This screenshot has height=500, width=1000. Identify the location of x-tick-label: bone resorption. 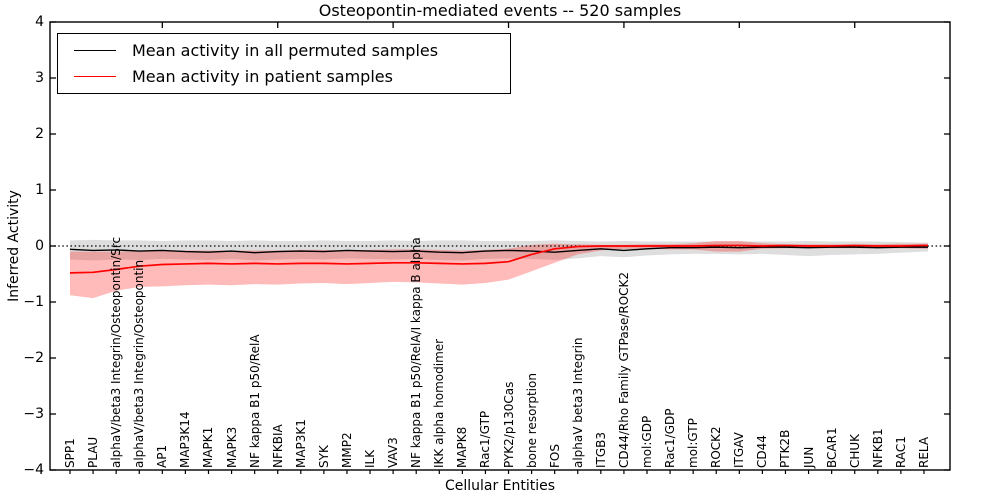
(531, 420).